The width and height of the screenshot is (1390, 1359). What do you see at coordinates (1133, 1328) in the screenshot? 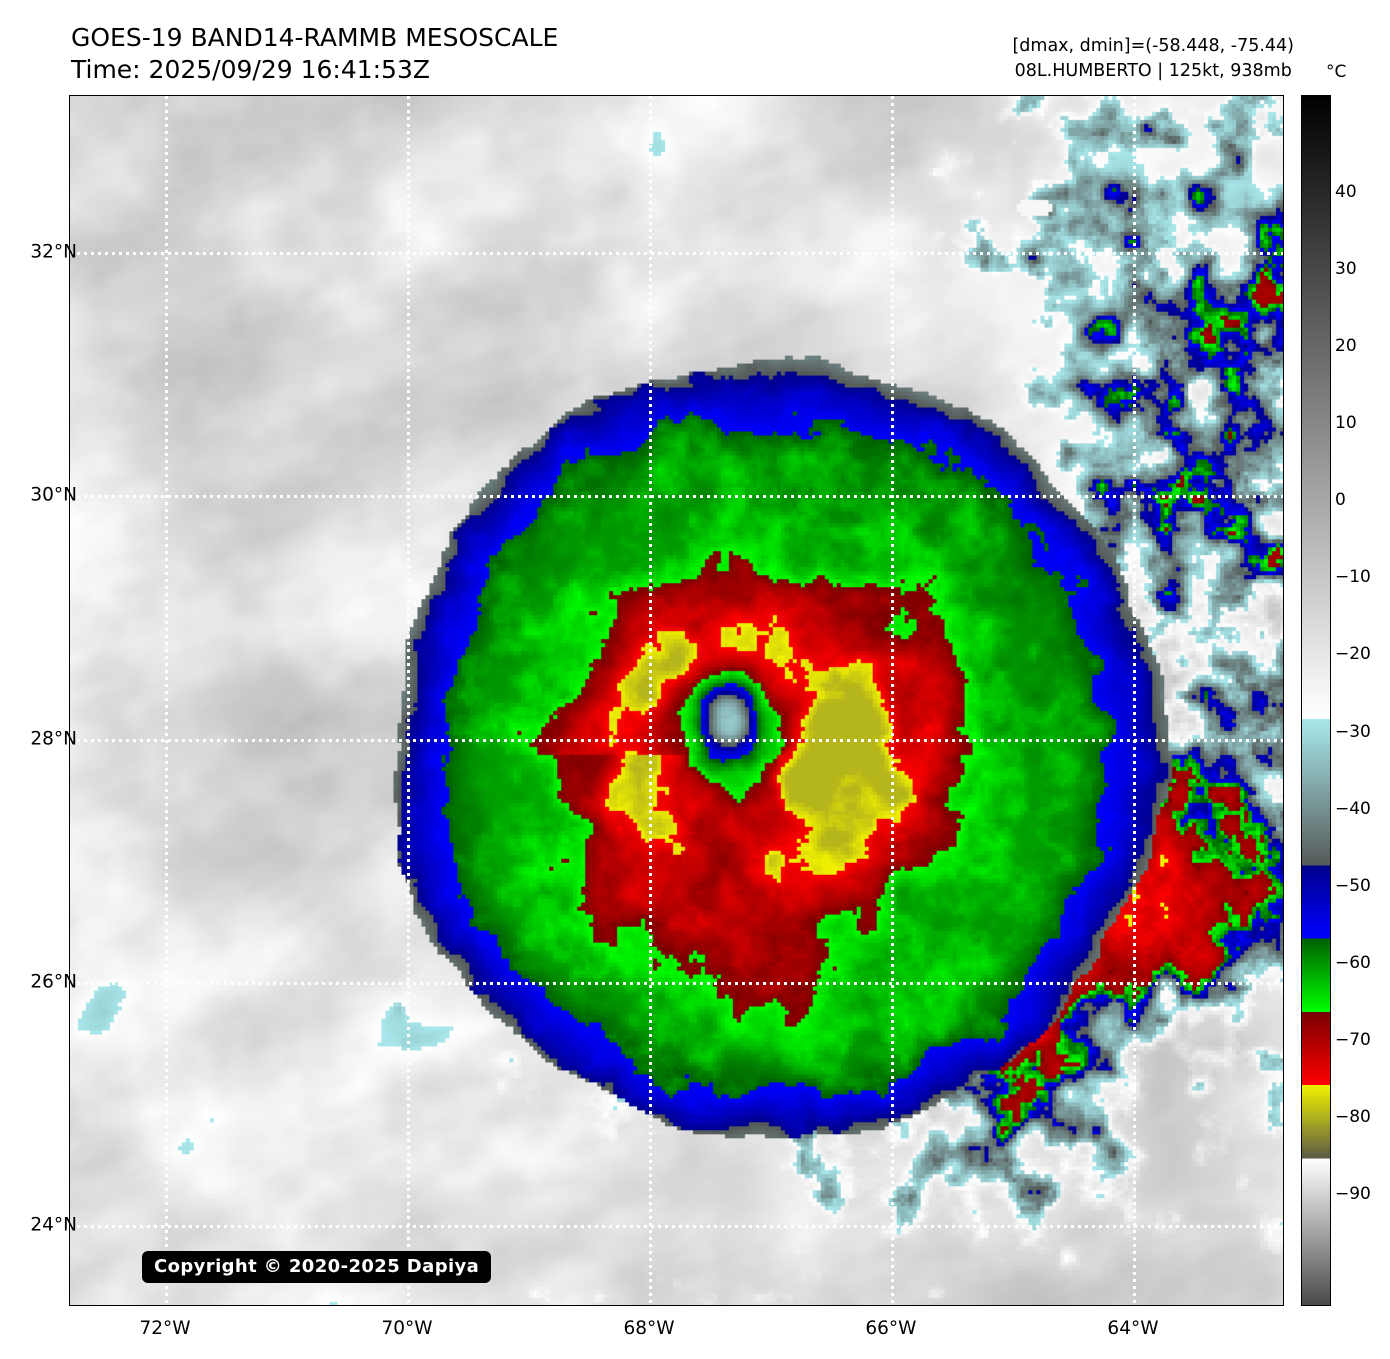
I see `x-axis-tick-label: 64°W` at bounding box center [1133, 1328].